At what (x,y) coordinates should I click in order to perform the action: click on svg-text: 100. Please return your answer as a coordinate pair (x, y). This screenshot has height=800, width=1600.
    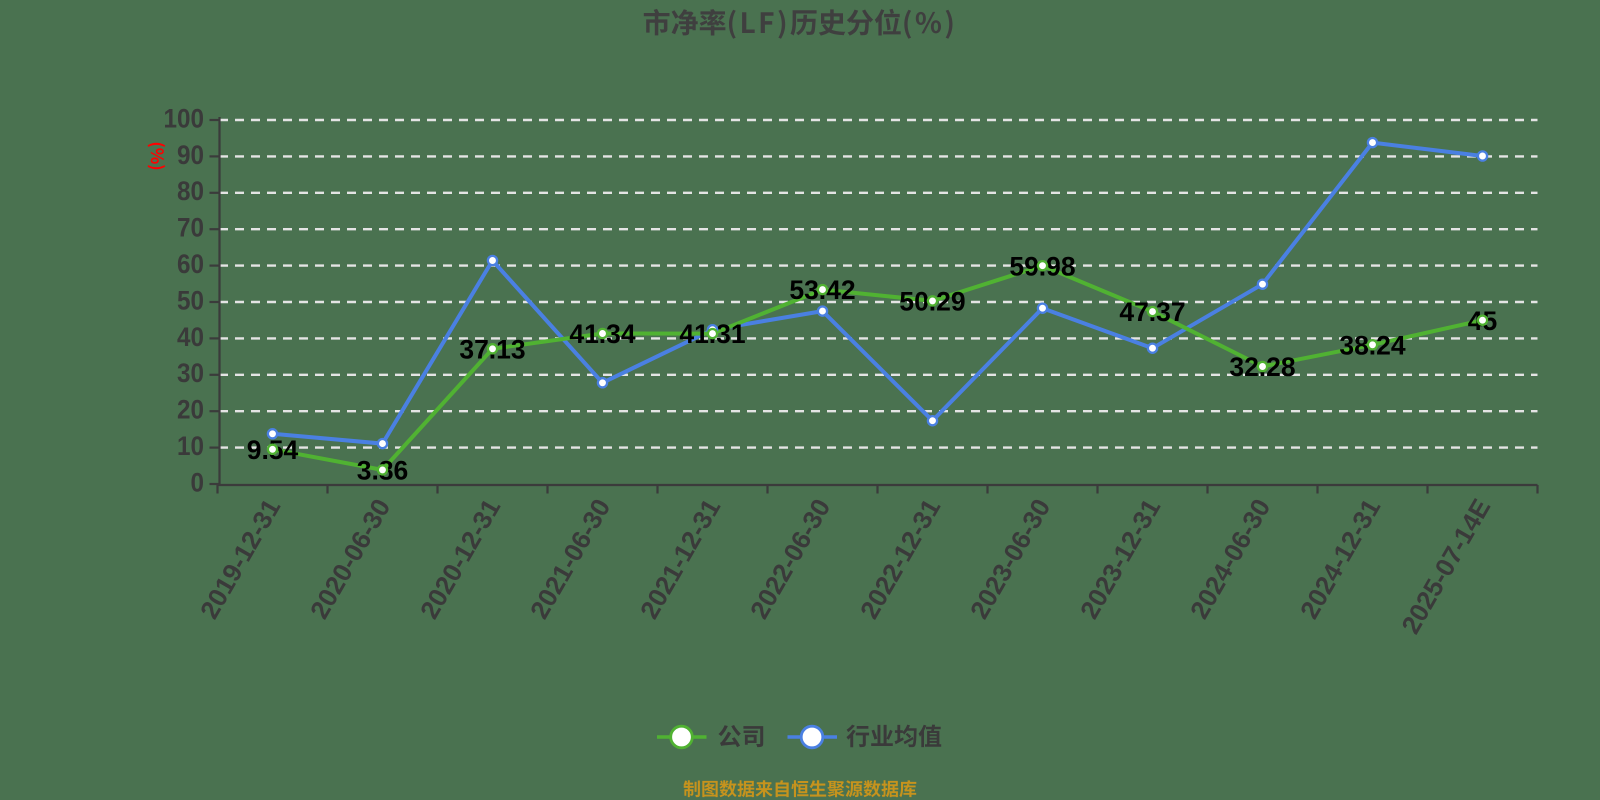
    Looking at the image, I should click on (184, 118).